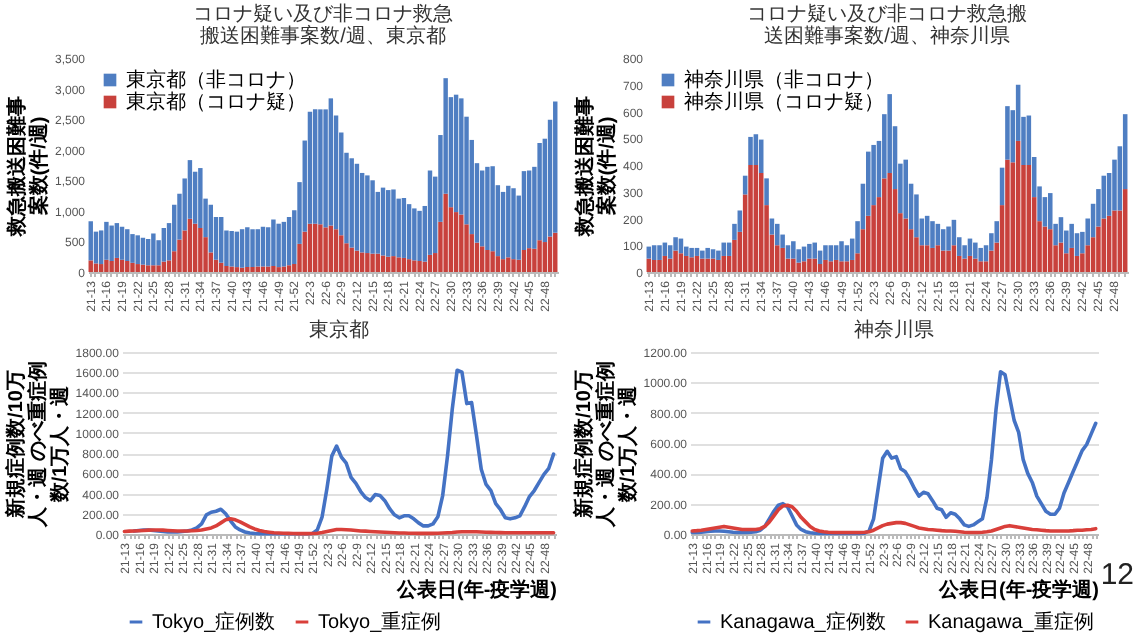  What do you see at coordinates (887, 25) in the screenshot?
I see `chart-title: コロナ疑い及び非コロナ救急搬送困難事案数/週、神奈川県` at bounding box center [887, 25].